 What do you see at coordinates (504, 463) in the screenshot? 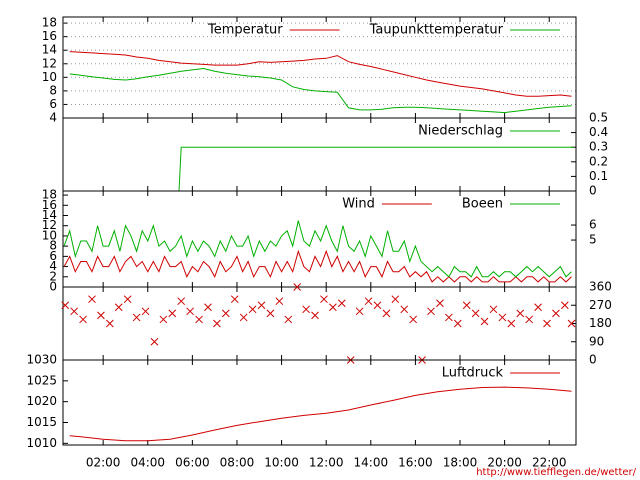
I see `x-tick-label: 20:00` at bounding box center [504, 463].